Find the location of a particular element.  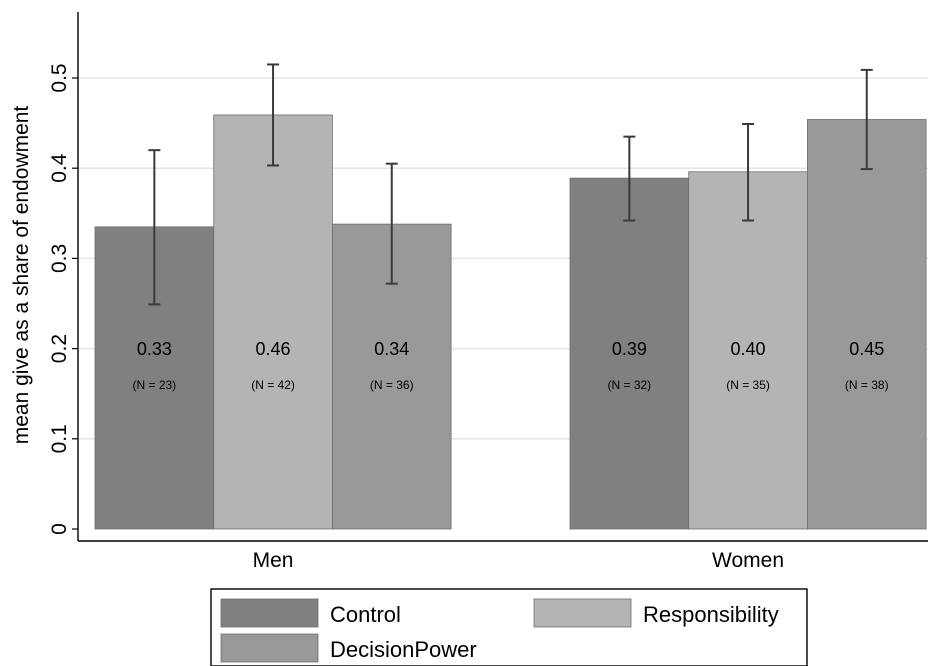

bar-value-label: 0.33 is located at coordinates (154, 349).